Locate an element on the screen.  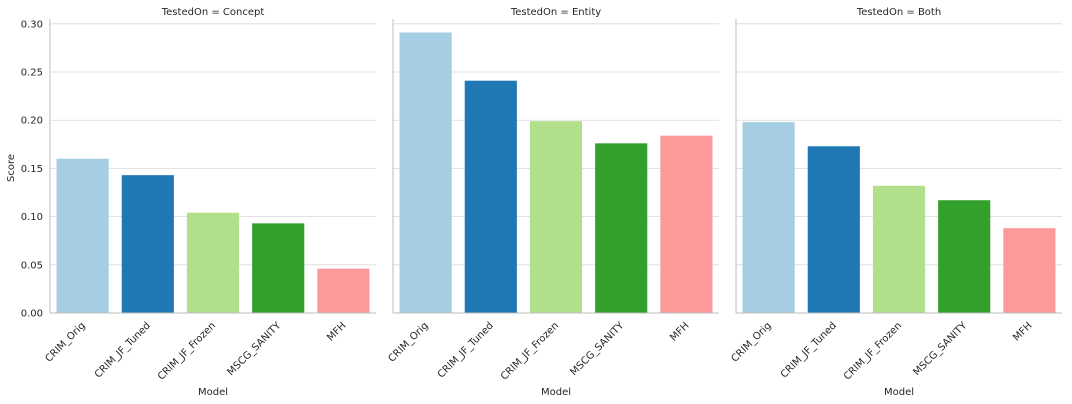
y-tick-label: 0.00 is located at coordinates (32, 314).